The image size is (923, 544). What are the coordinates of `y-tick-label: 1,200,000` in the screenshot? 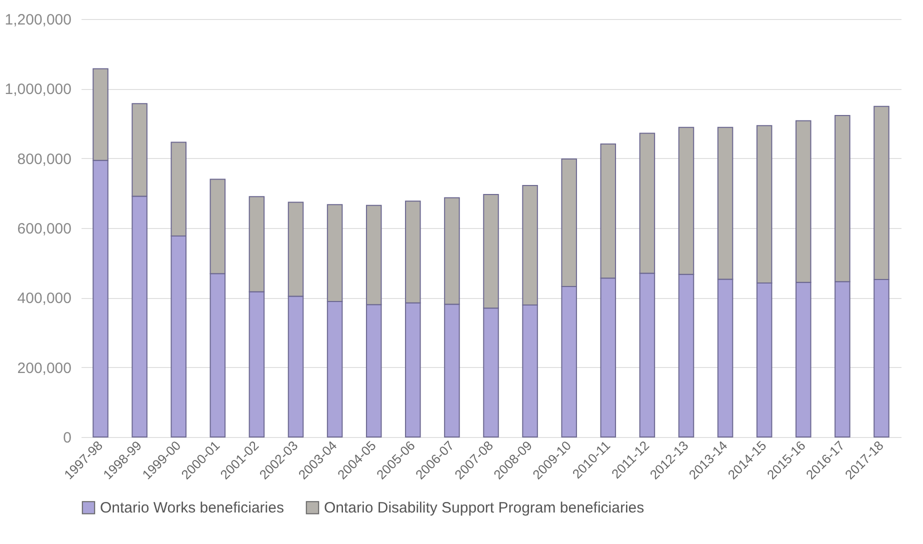 It's located at (38, 20).